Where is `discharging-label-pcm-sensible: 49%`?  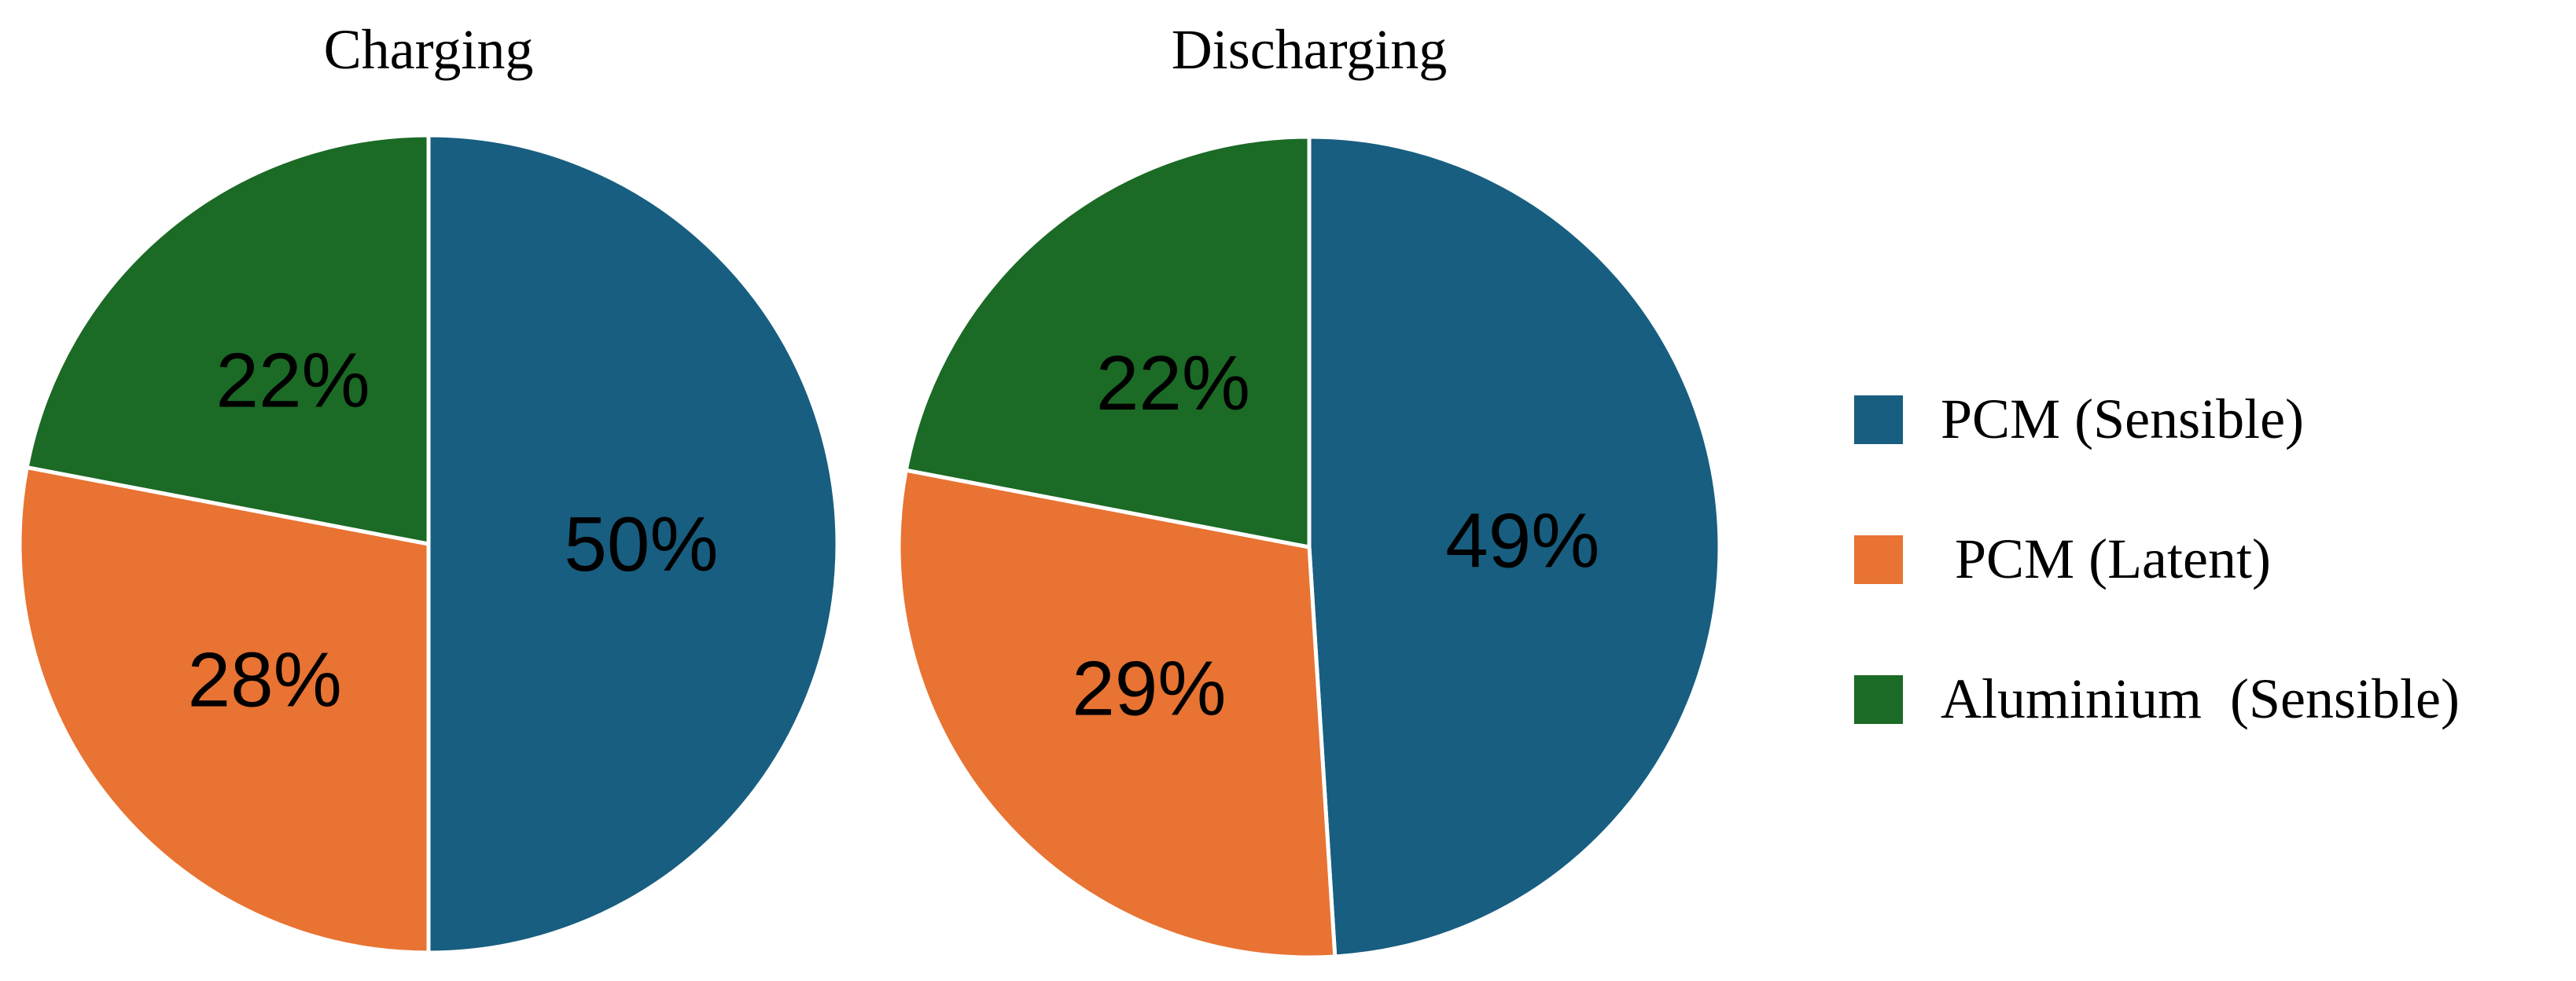
discharging-label-pcm-sensible: 49% is located at coordinates (1522, 540).